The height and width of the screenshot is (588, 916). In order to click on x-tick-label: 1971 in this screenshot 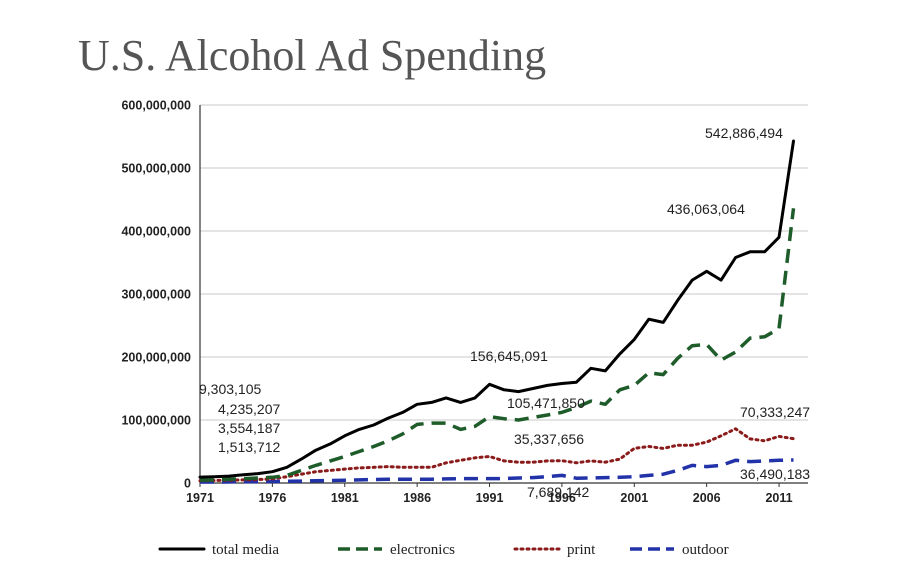, I will do `click(200, 498)`.